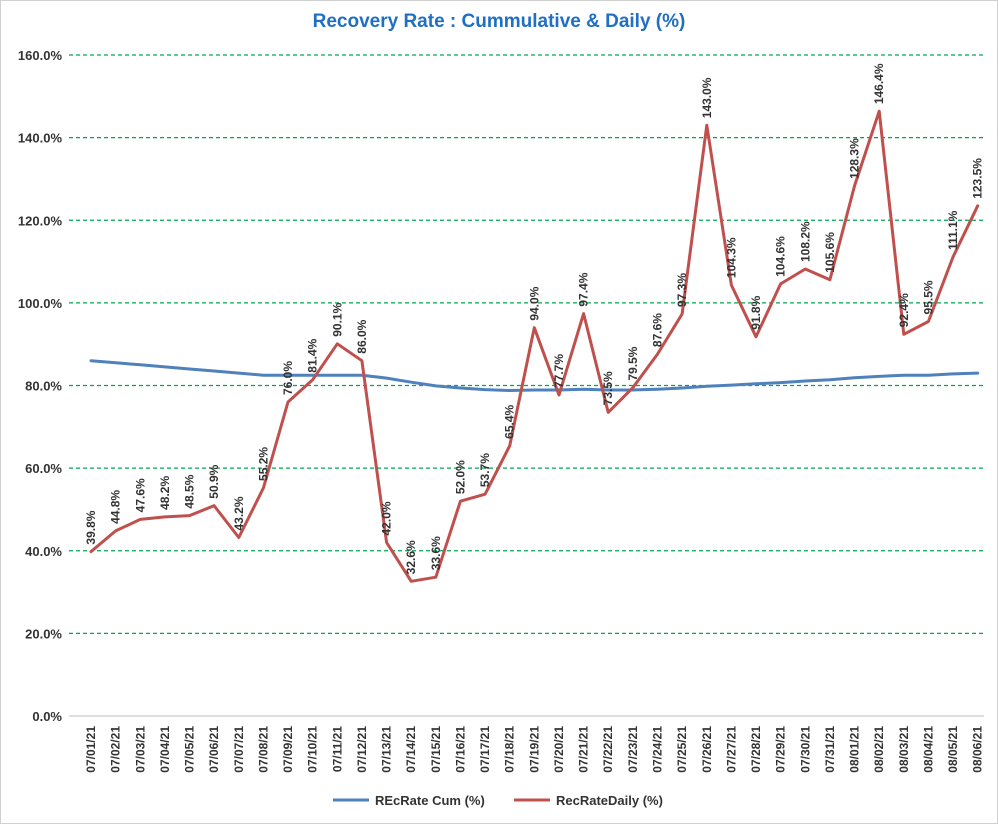 The width and height of the screenshot is (998, 824). I want to click on x-tick-label: 07/12/21, so click(362, 749).